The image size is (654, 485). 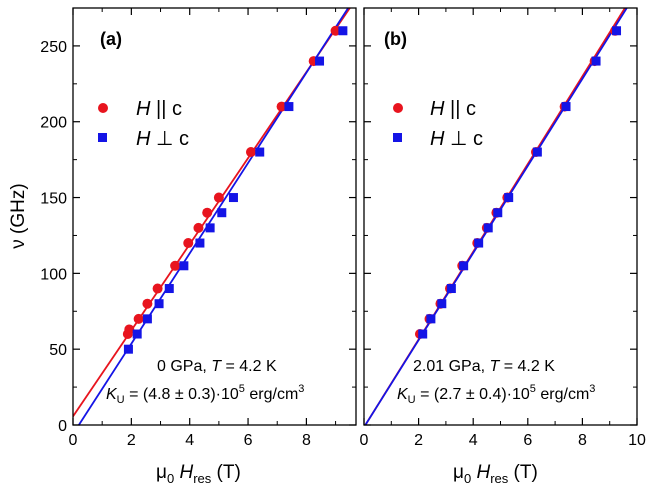 I want to click on panel-b-x-title: μ0 Hres (T), so click(x=495, y=473).